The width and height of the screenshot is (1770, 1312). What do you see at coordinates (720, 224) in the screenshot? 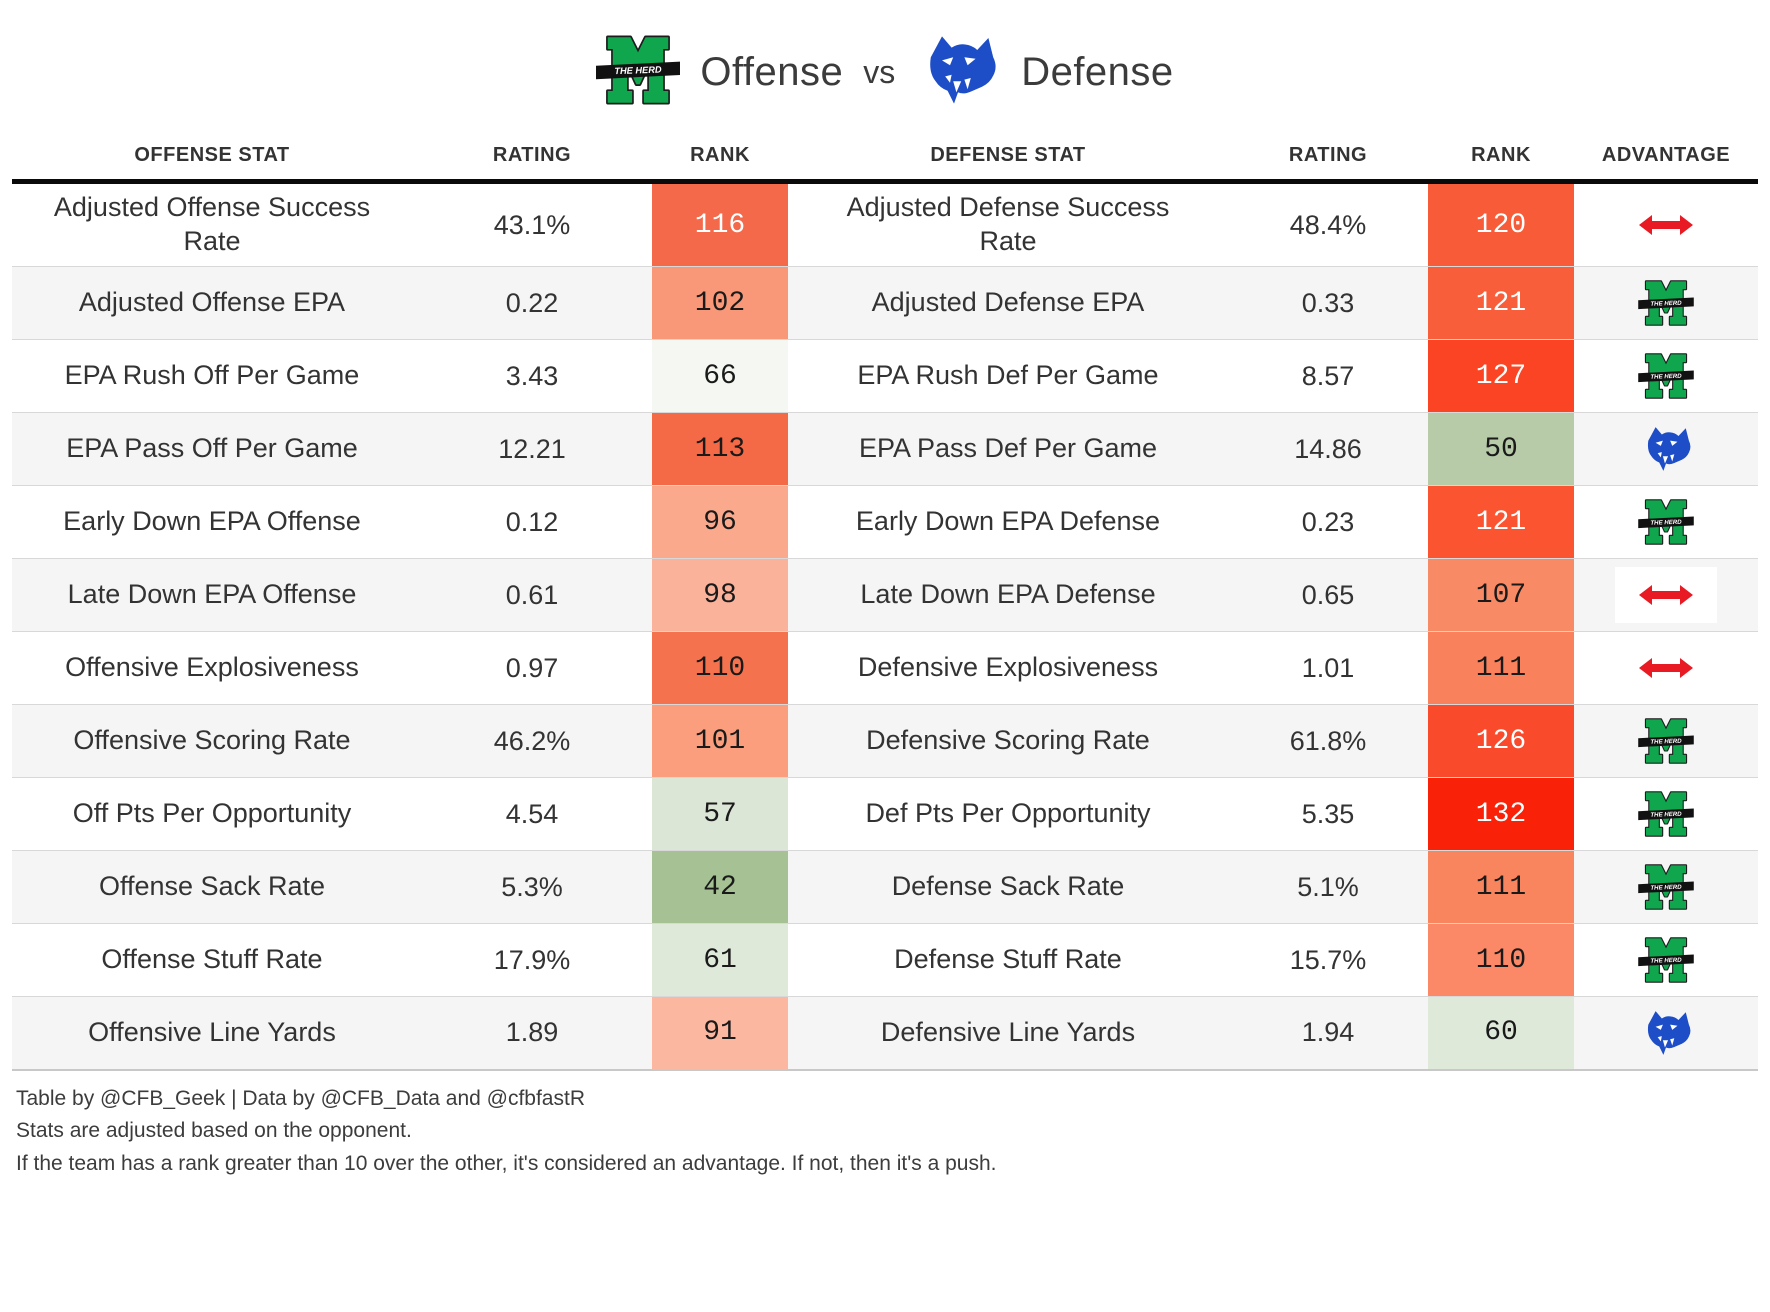
I see `off-rank-cell: 116` at bounding box center [720, 224].